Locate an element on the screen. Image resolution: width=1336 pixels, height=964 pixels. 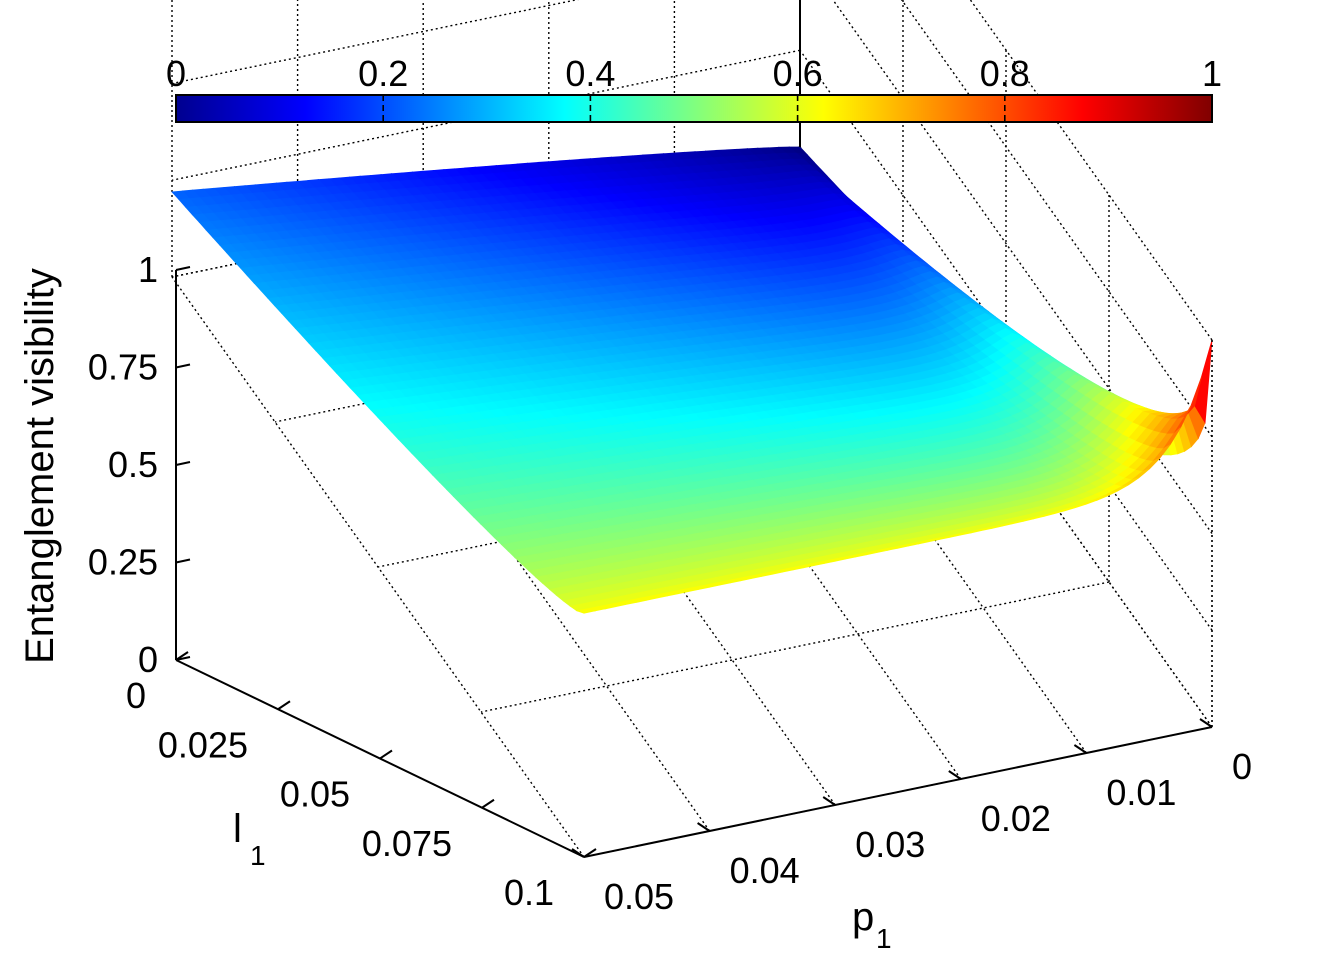
l-tick-label: 0.025 is located at coordinates (203, 744).